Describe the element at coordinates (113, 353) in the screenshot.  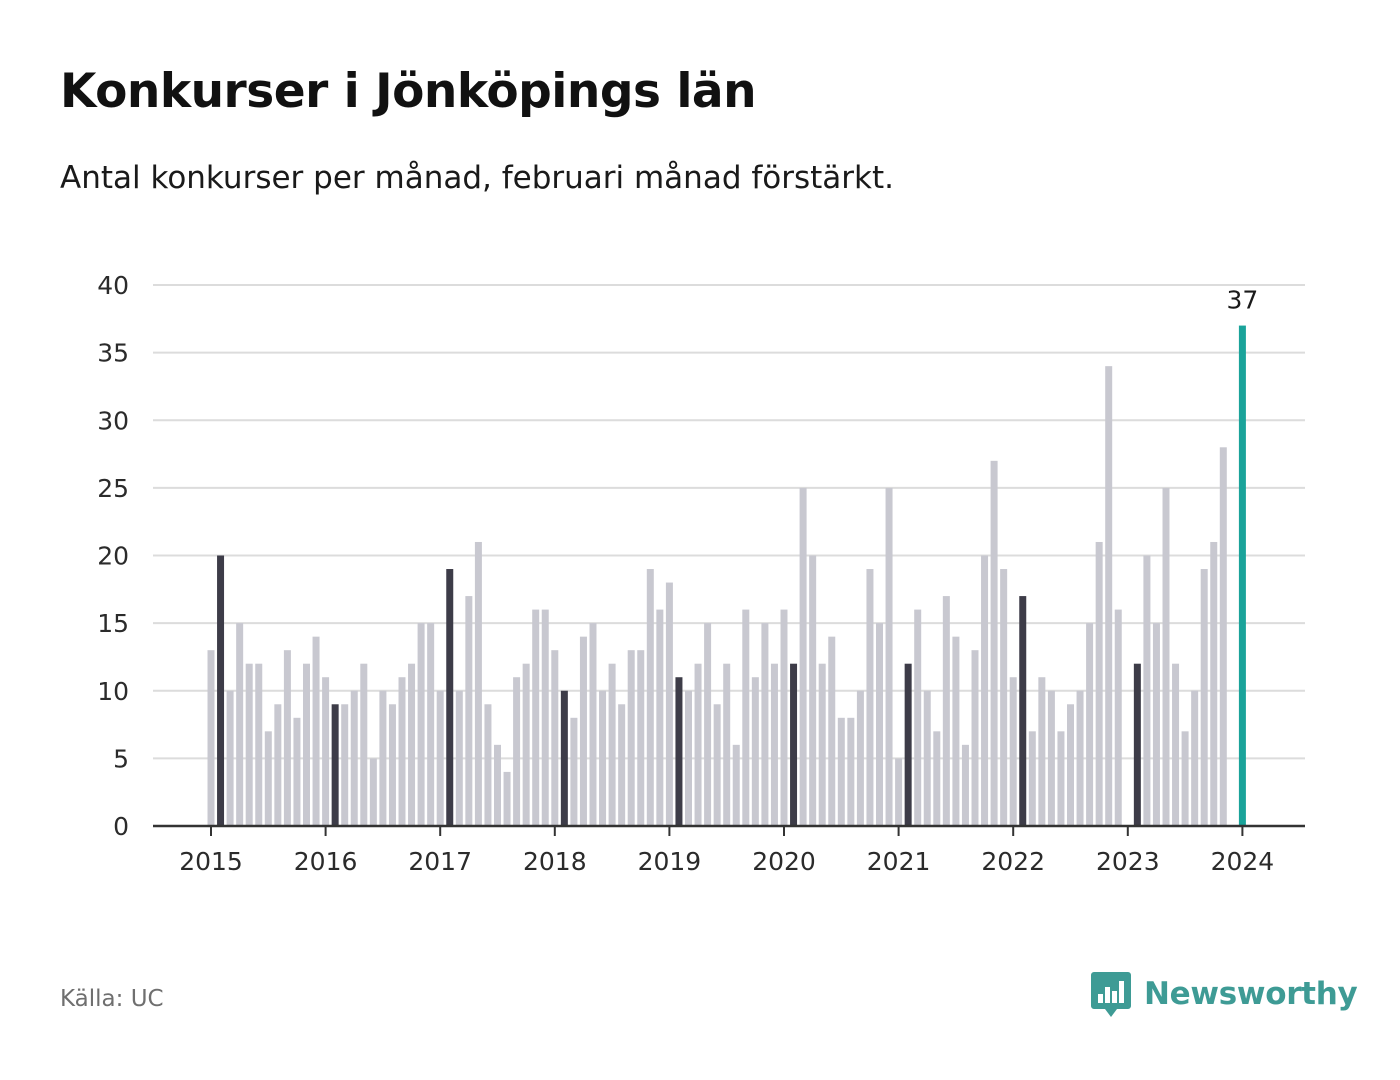
I see `y-tick-label: 35` at that location.